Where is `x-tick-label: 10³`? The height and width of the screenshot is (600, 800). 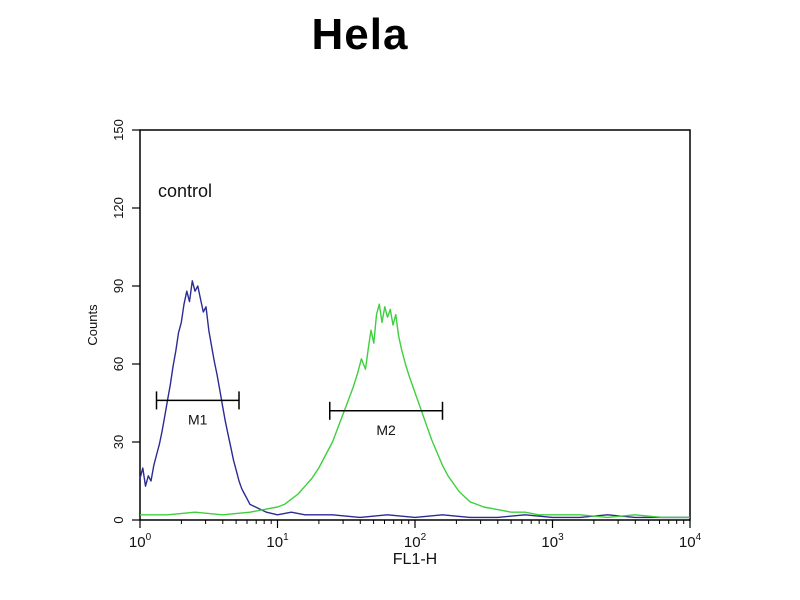 x-tick-label: 10³ is located at coordinates (552, 541).